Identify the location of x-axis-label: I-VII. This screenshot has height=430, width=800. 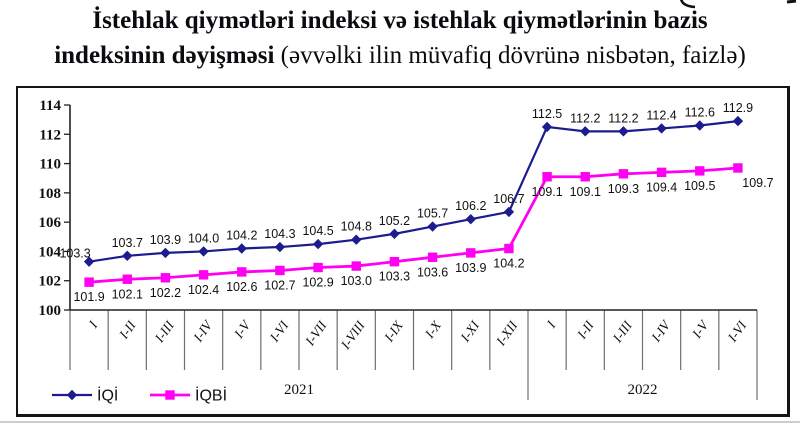
(316, 333).